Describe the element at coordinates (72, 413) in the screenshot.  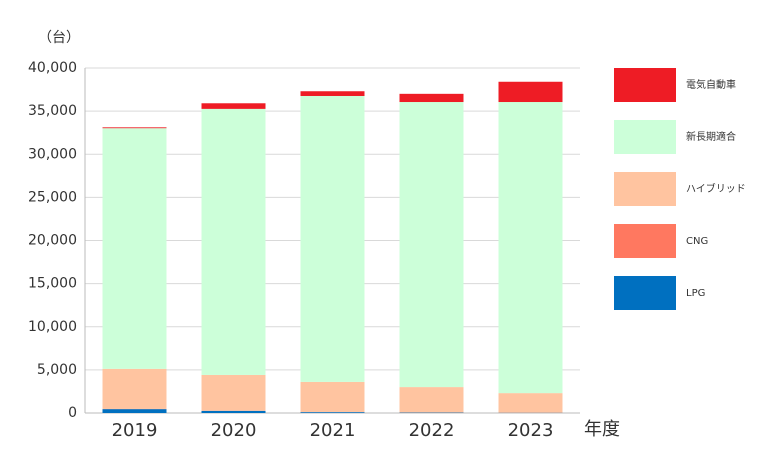
I see `y-tick-label: 0` at that location.